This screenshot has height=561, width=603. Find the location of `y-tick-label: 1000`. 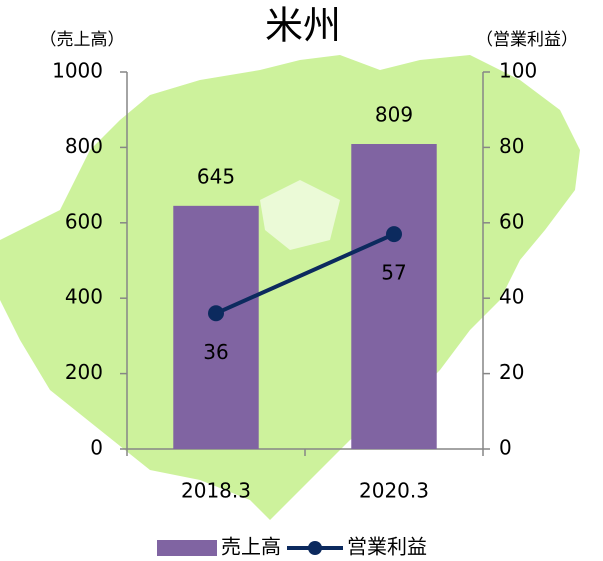

y-tick-label: 1000 is located at coordinates (77, 71).